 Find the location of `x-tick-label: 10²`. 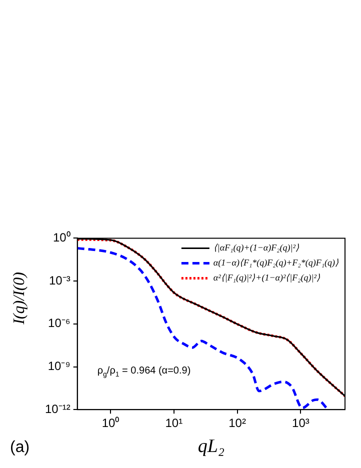

x-tick-label: 10² is located at coordinates (237, 423).